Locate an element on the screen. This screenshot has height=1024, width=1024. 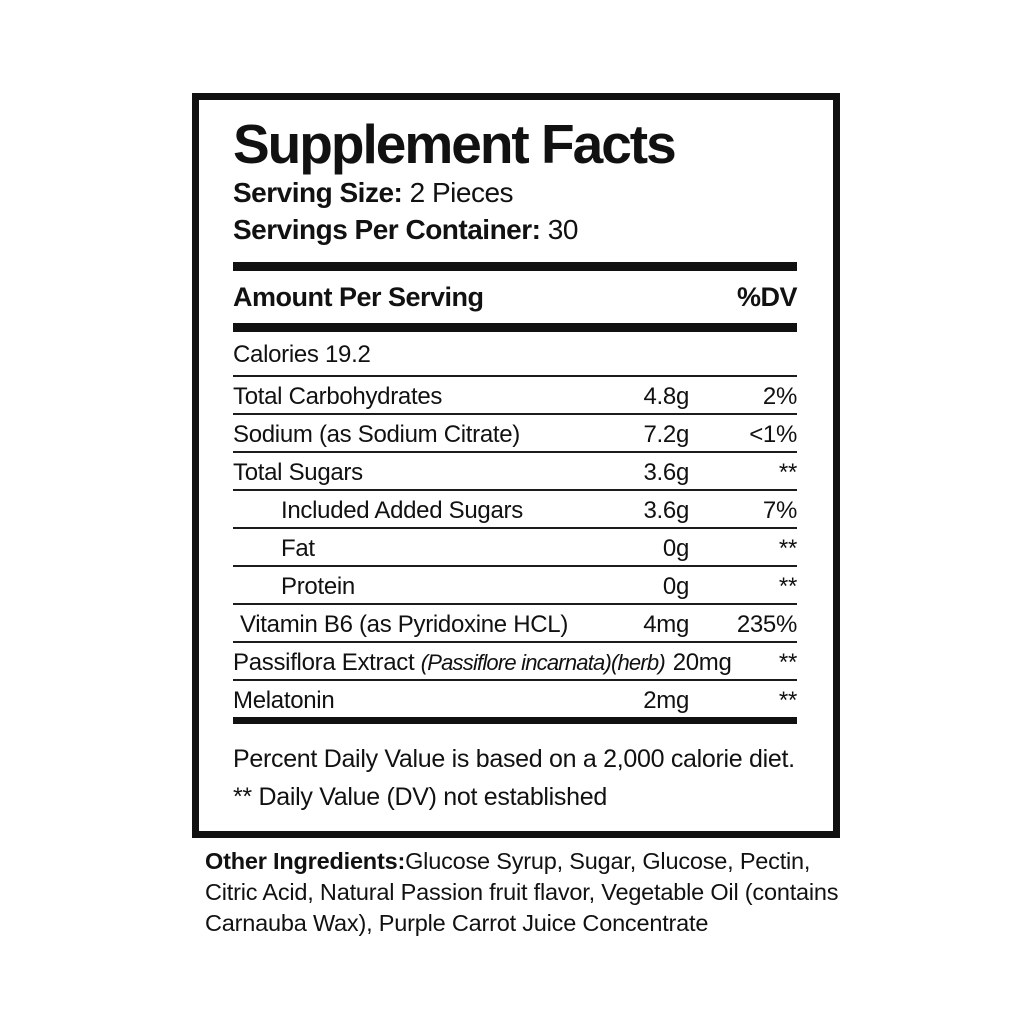
nutrient-name: Total Carbohydrates is located at coordinates (338, 396).